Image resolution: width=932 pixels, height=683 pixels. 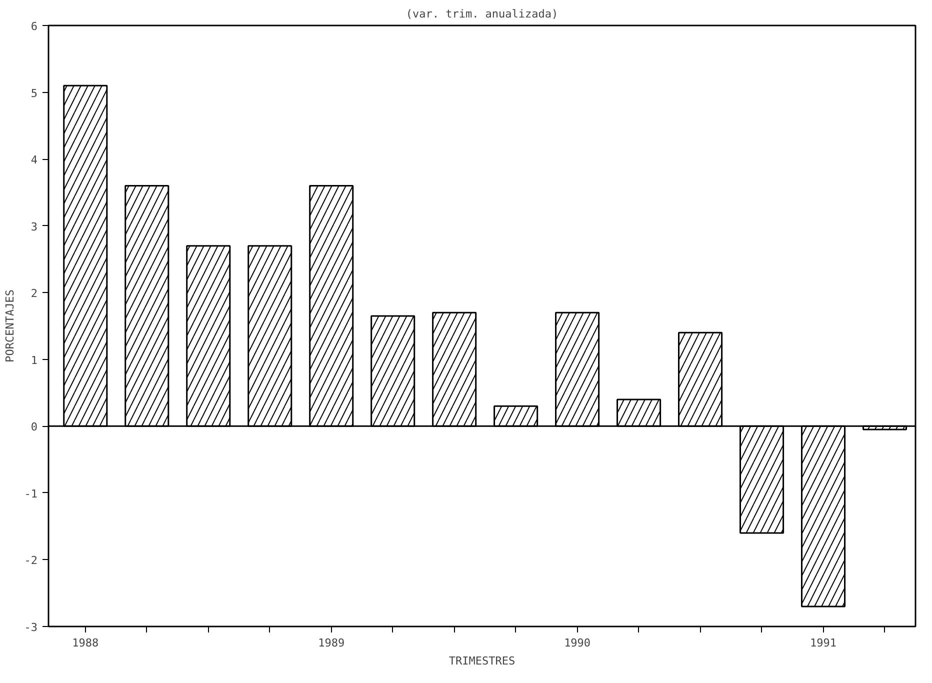 I want to click on x-axis-title: TRIMESTRES, so click(x=482, y=661).